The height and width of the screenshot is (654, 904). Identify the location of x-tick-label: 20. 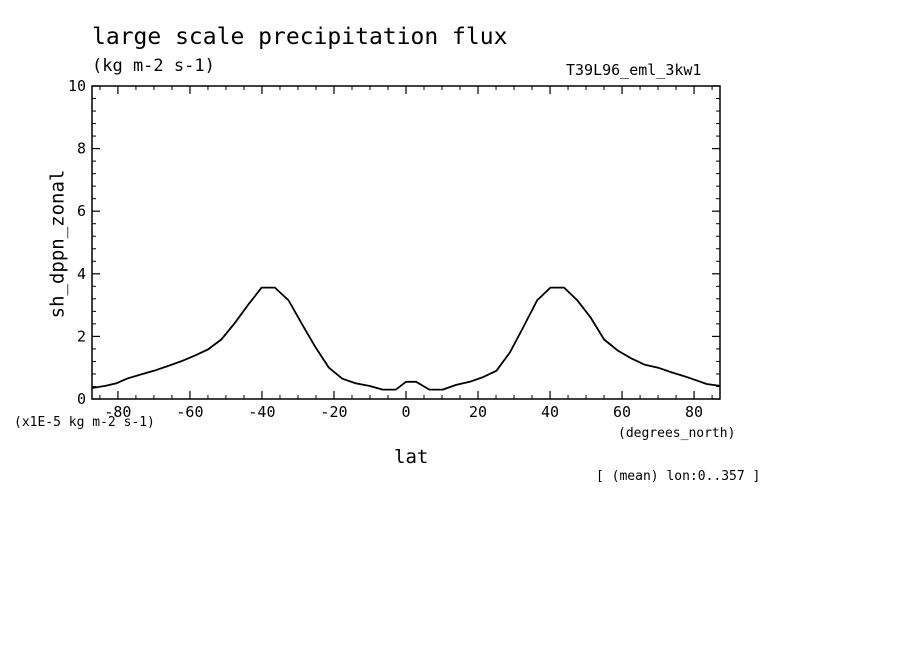
(478, 412).